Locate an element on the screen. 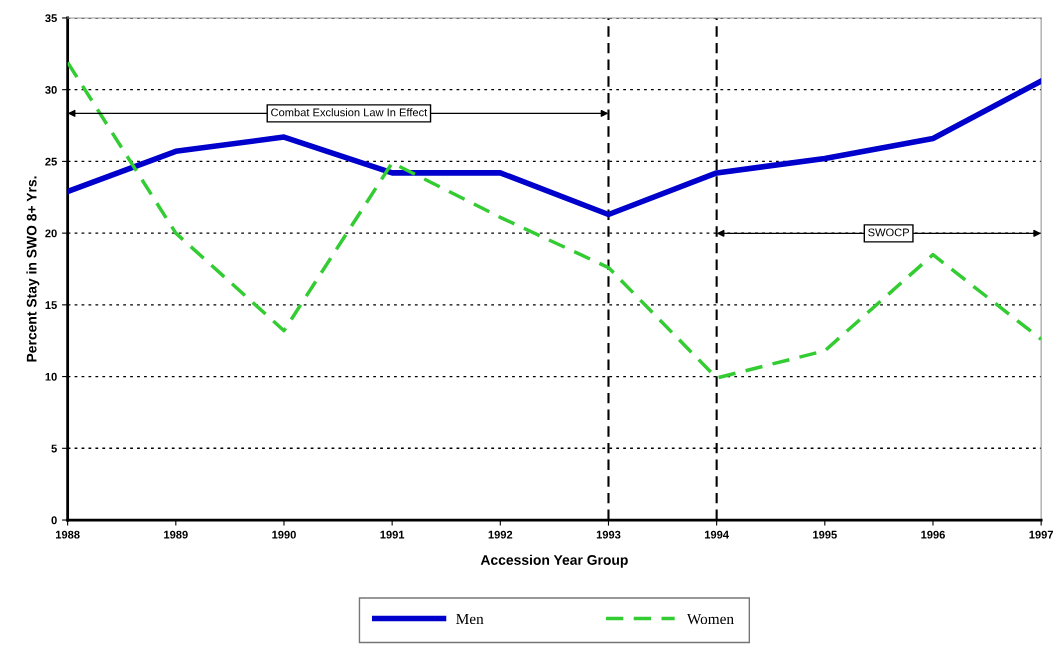 Image resolution: width=1057 pixels, height=665 pixels. x-tick-label: 1991 is located at coordinates (392, 534).